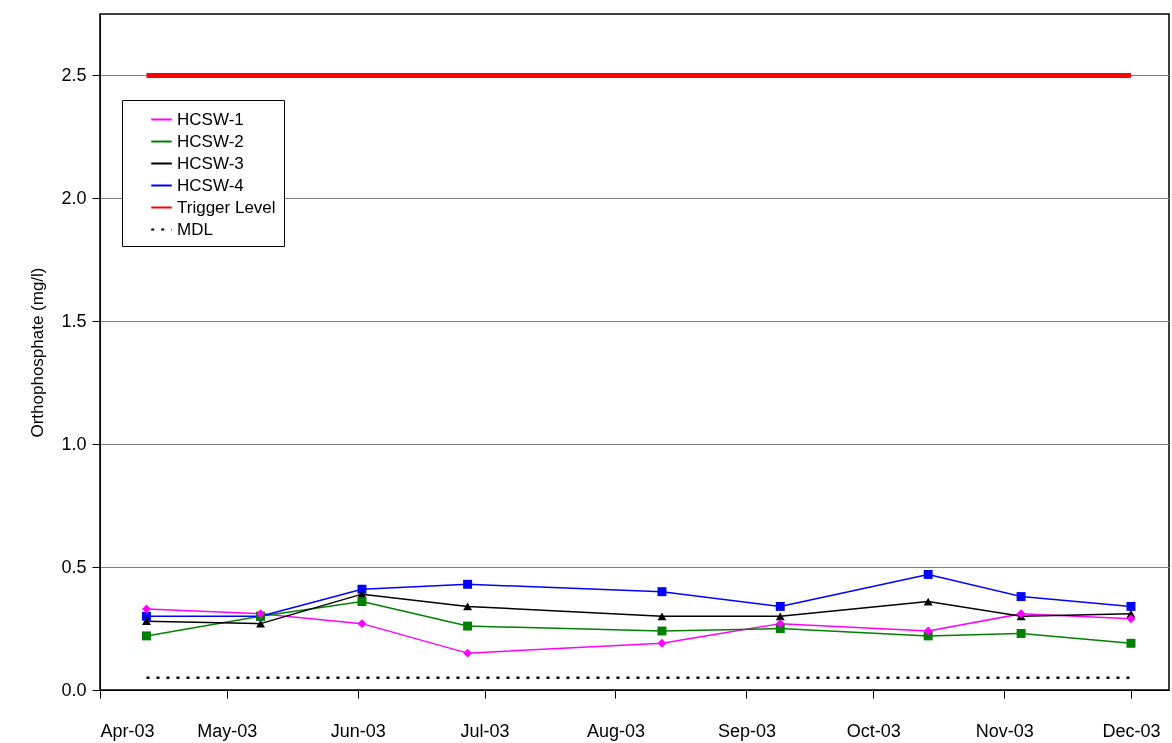  I want to click on x-tick-label: Apr-03, so click(127, 730).